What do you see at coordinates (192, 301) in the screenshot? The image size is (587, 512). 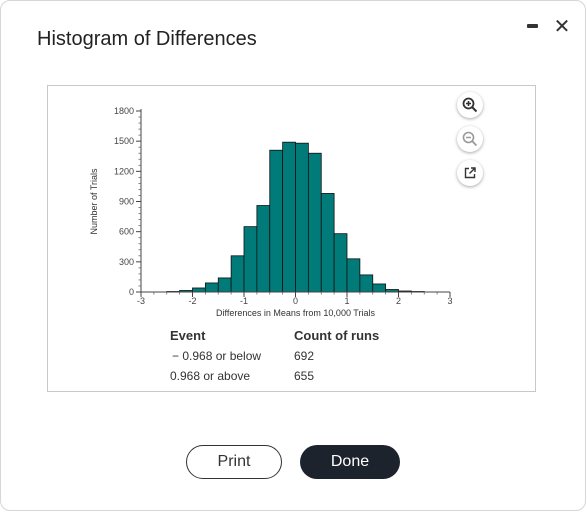 I see `x-tick-label: -2` at bounding box center [192, 301].